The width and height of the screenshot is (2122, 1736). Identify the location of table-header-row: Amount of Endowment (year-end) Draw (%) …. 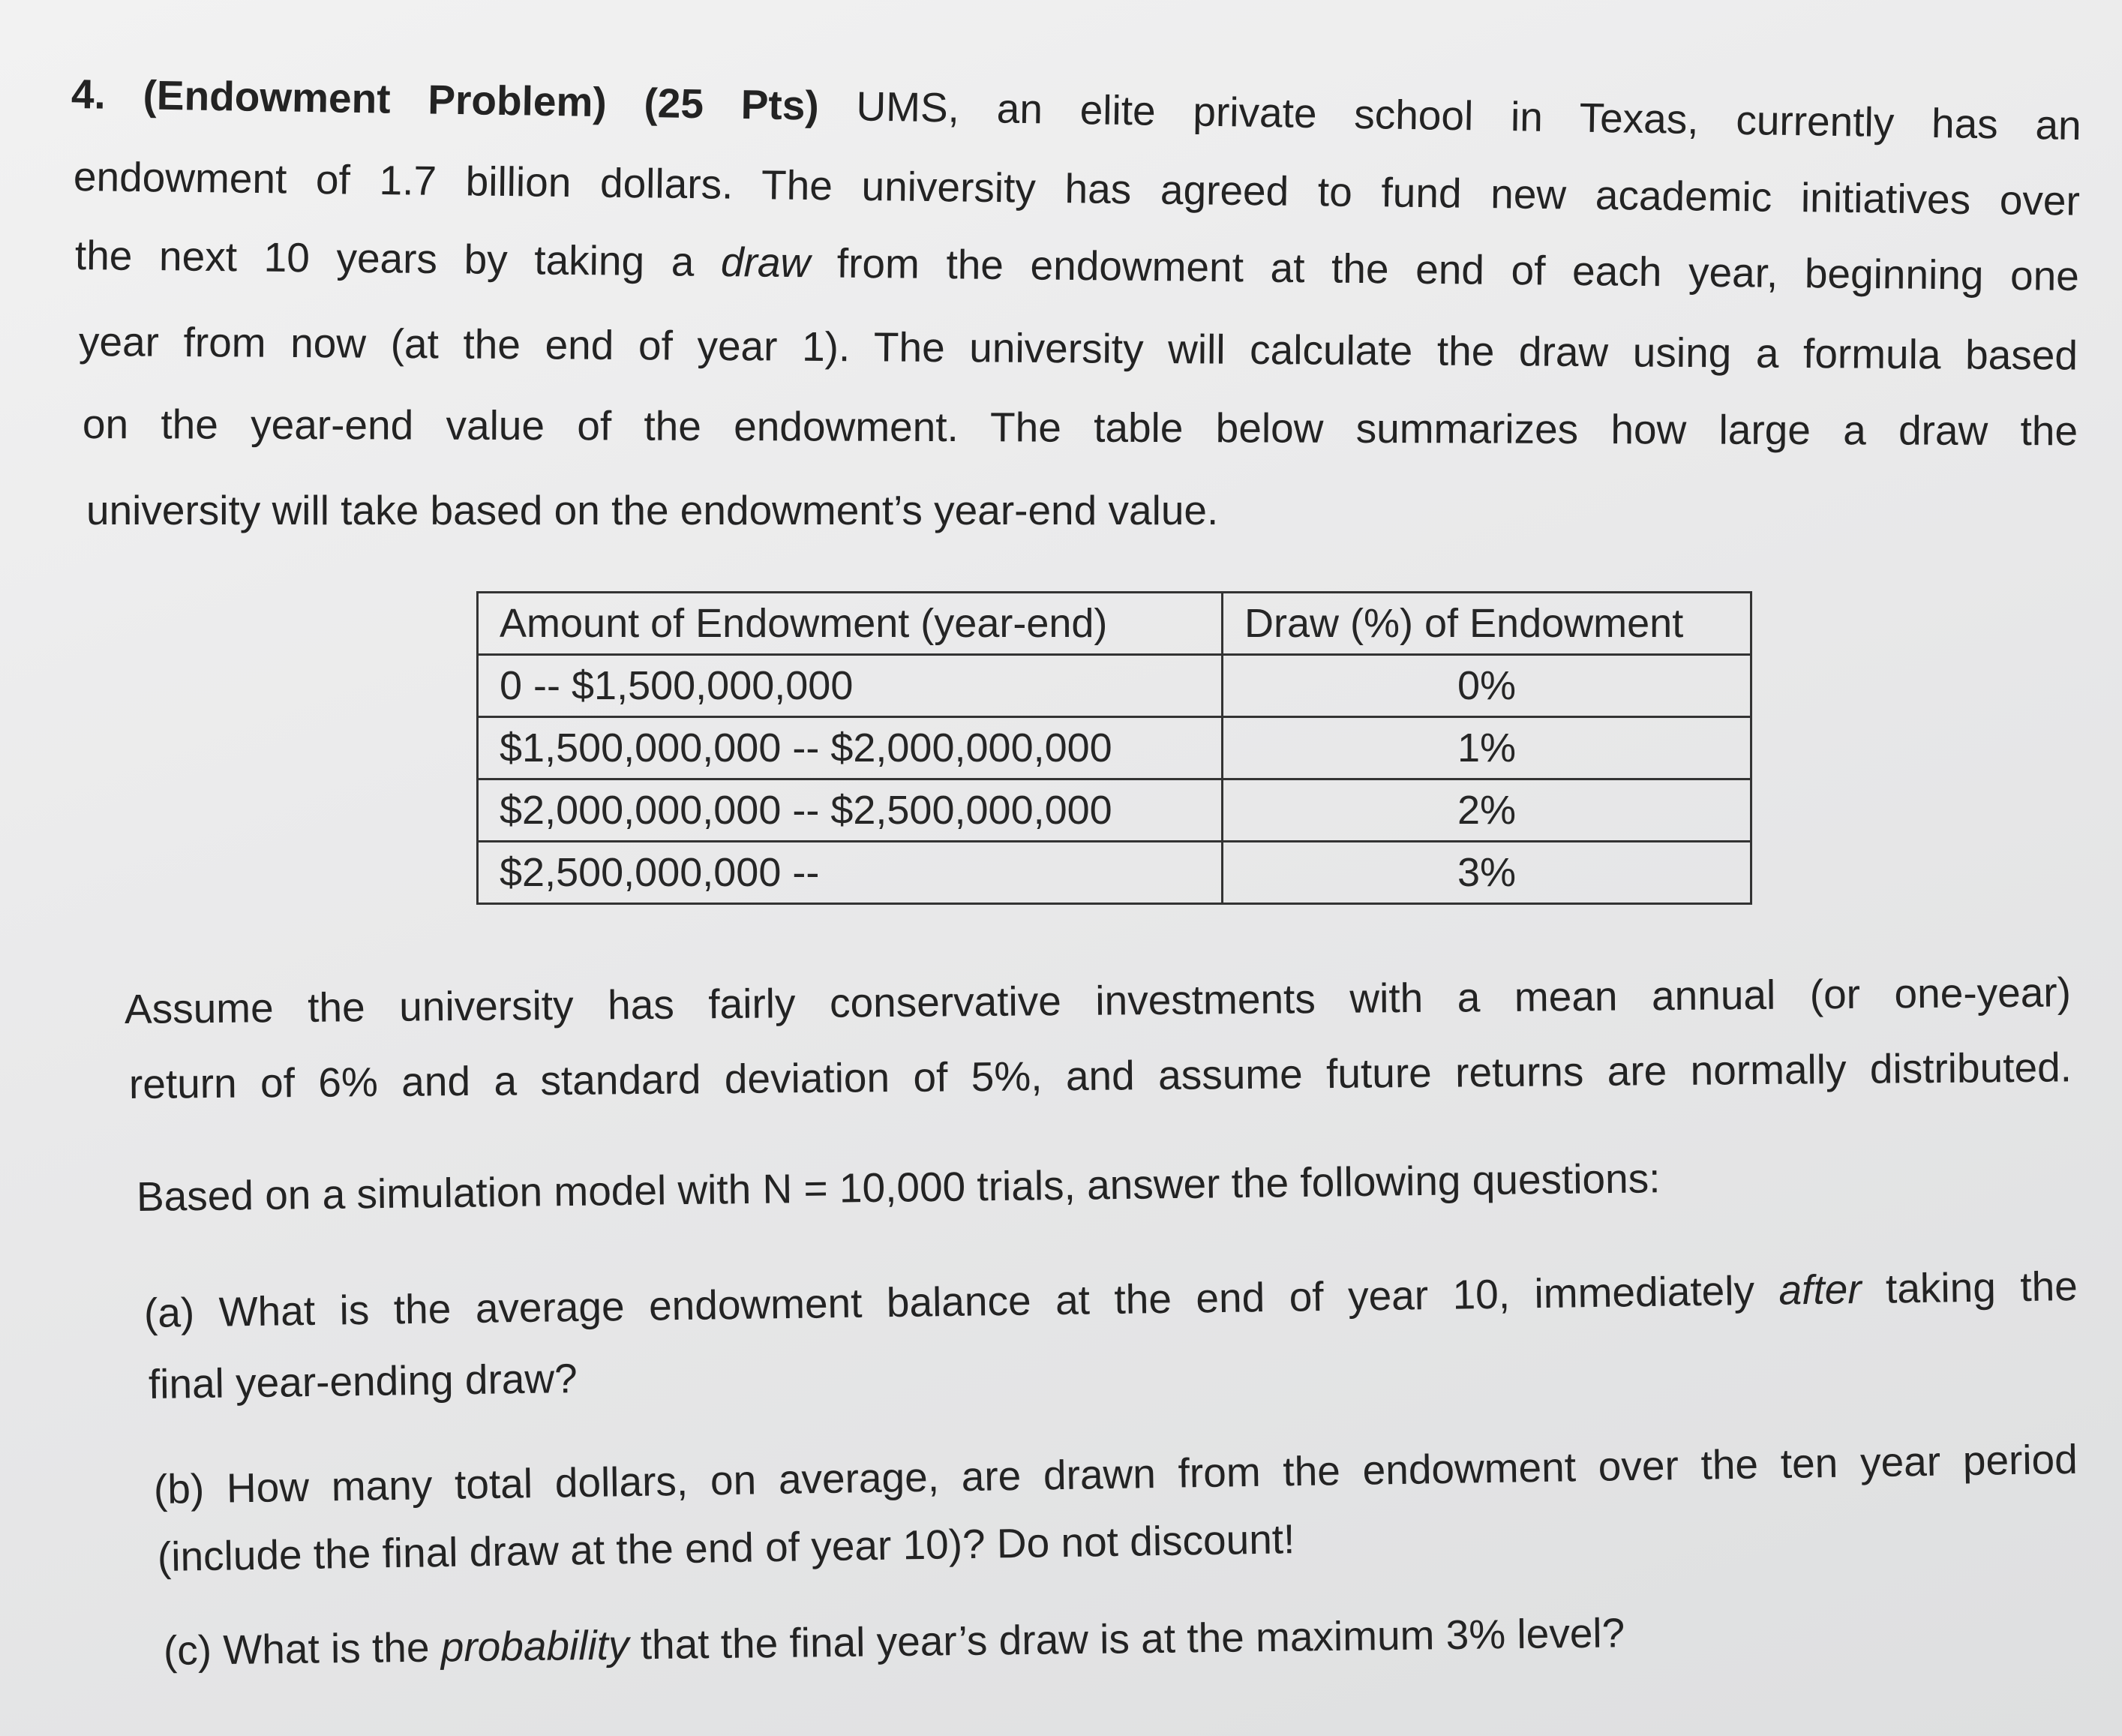
(1114, 624).